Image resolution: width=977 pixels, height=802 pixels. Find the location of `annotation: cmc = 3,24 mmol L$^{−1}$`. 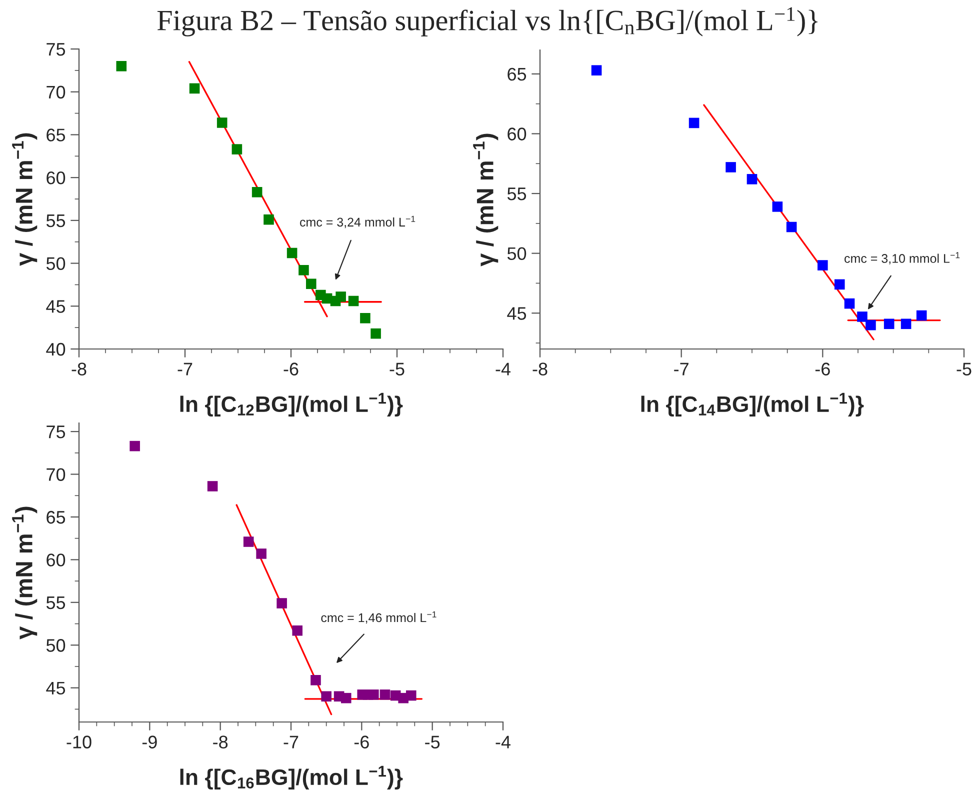

annotation: cmc = 3,24 mmol L$^{−1}$ is located at coordinates (358, 222).